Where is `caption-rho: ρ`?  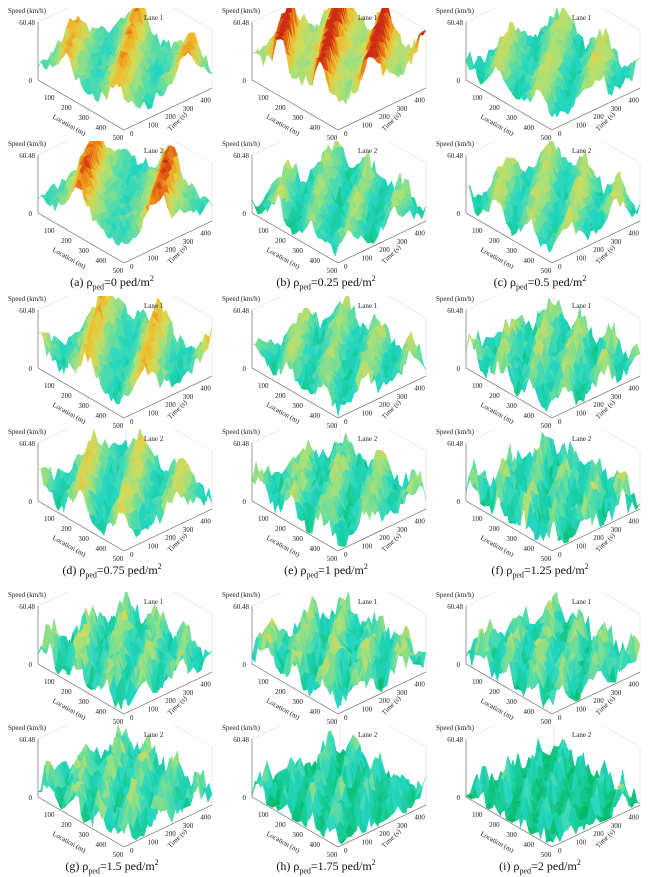 caption-rho: ρ is located at coordinates (296, 282).